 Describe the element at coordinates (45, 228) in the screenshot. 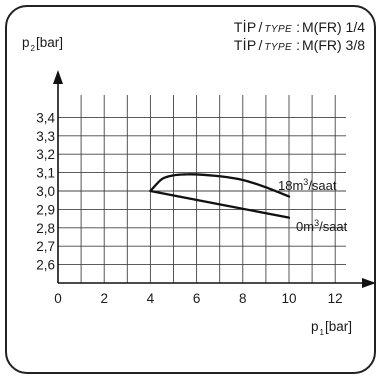

I see `y-tick-label: 2,8` at that location.